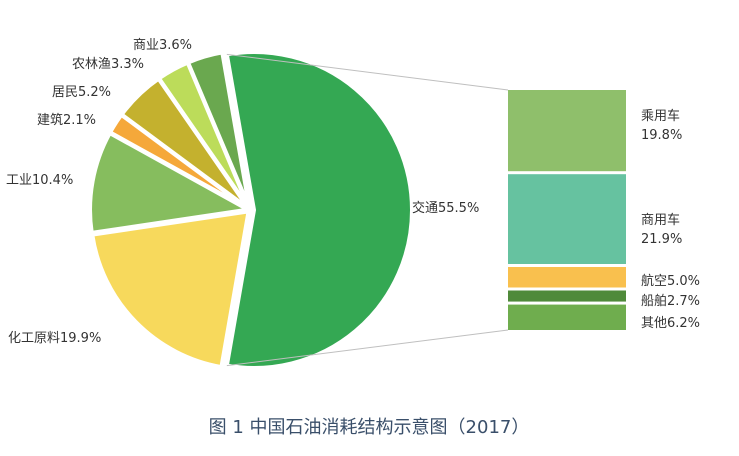 This screenshot has height=456, width=739. I want to click on bar-label-commercial-value: 21.9%, so click(661, 239).